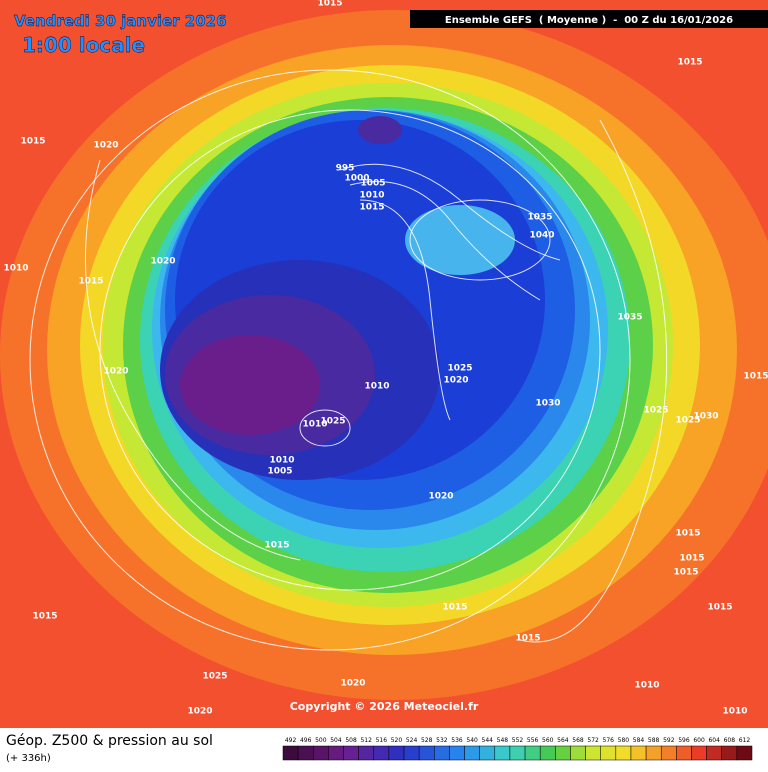  Describe the element at coordinates (669, 740) in the screenshot. I see `legend-label: 592` at that location.